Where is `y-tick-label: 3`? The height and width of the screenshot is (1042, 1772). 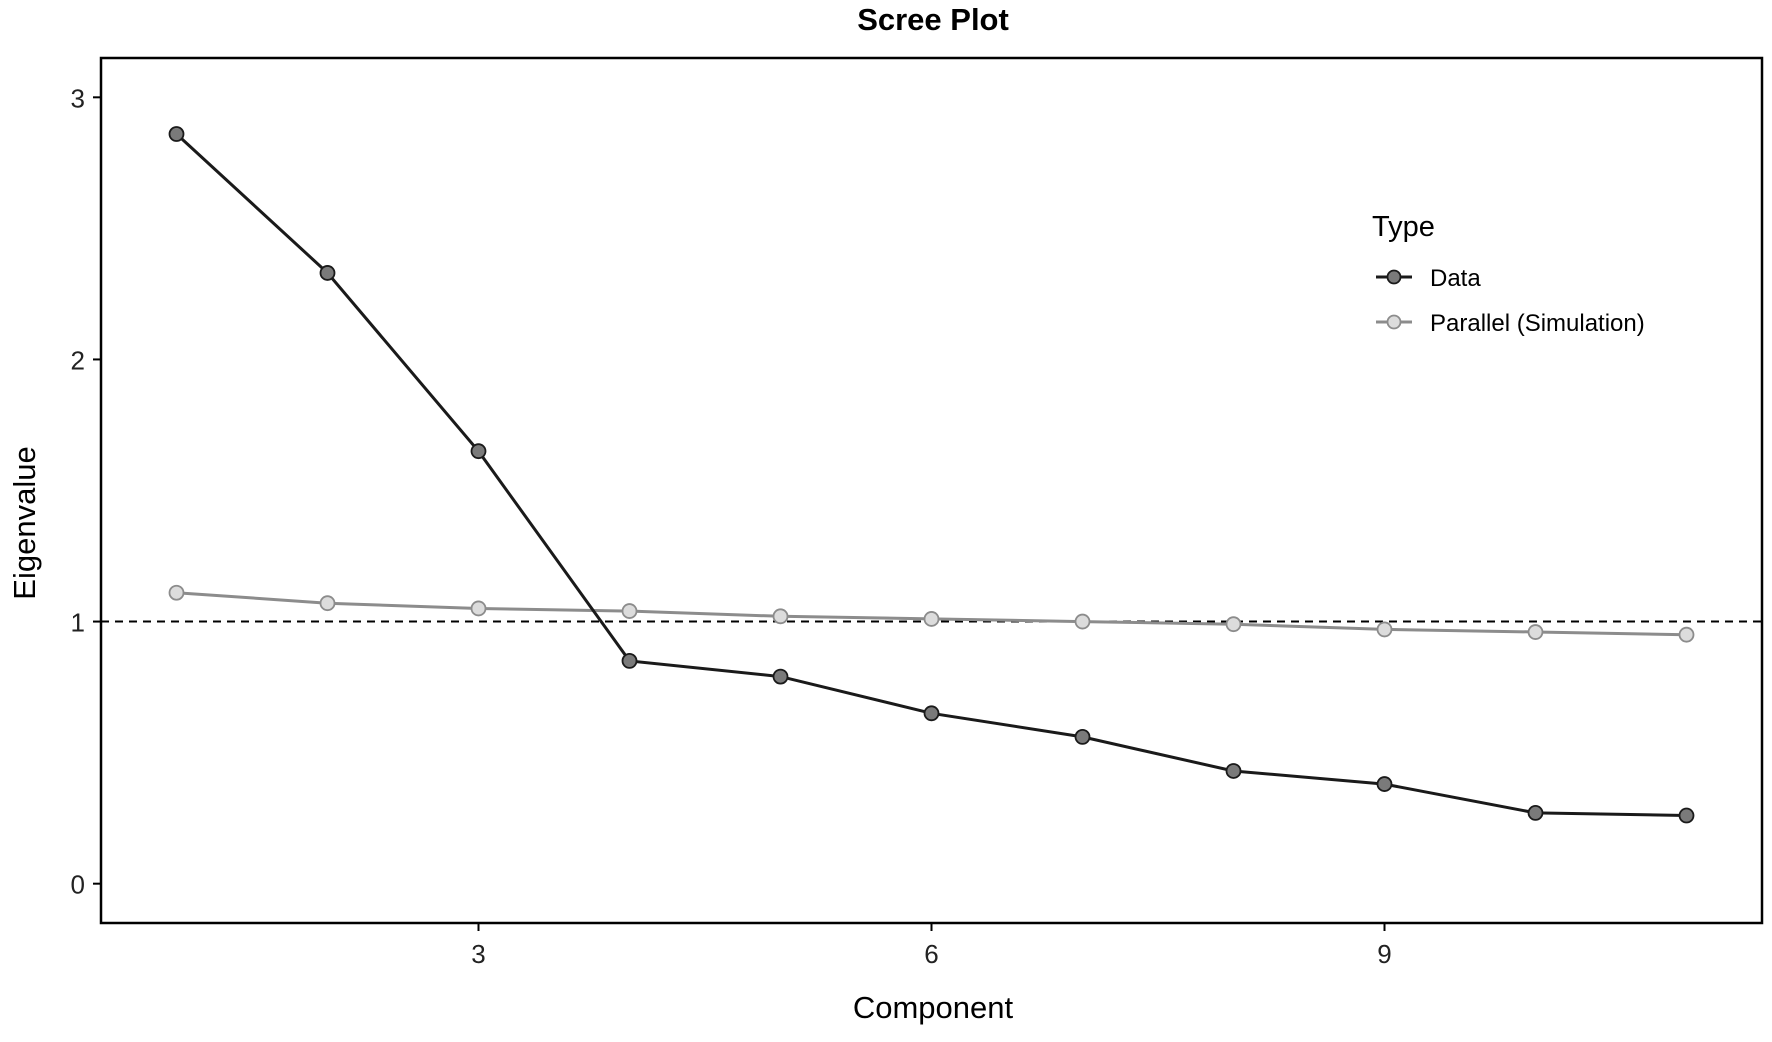 y-tick-label: 3 is located at coordinates (78, 98).